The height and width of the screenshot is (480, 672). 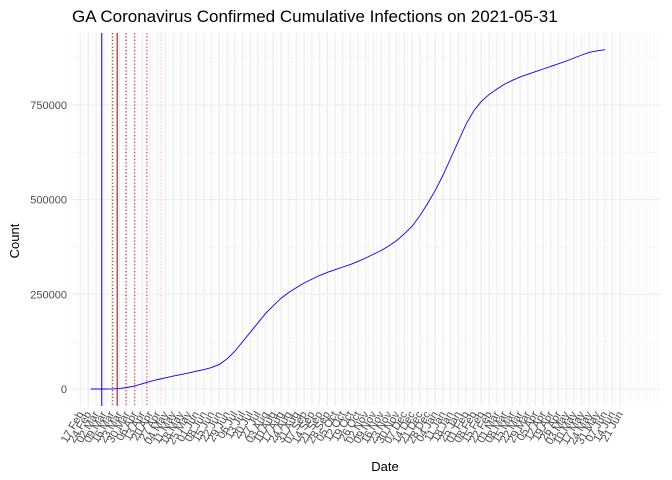 What do you see at coordinates (48, 201) in the screenshot?
I see `y-tick-label: 500000` at bounding box center [48, 201].